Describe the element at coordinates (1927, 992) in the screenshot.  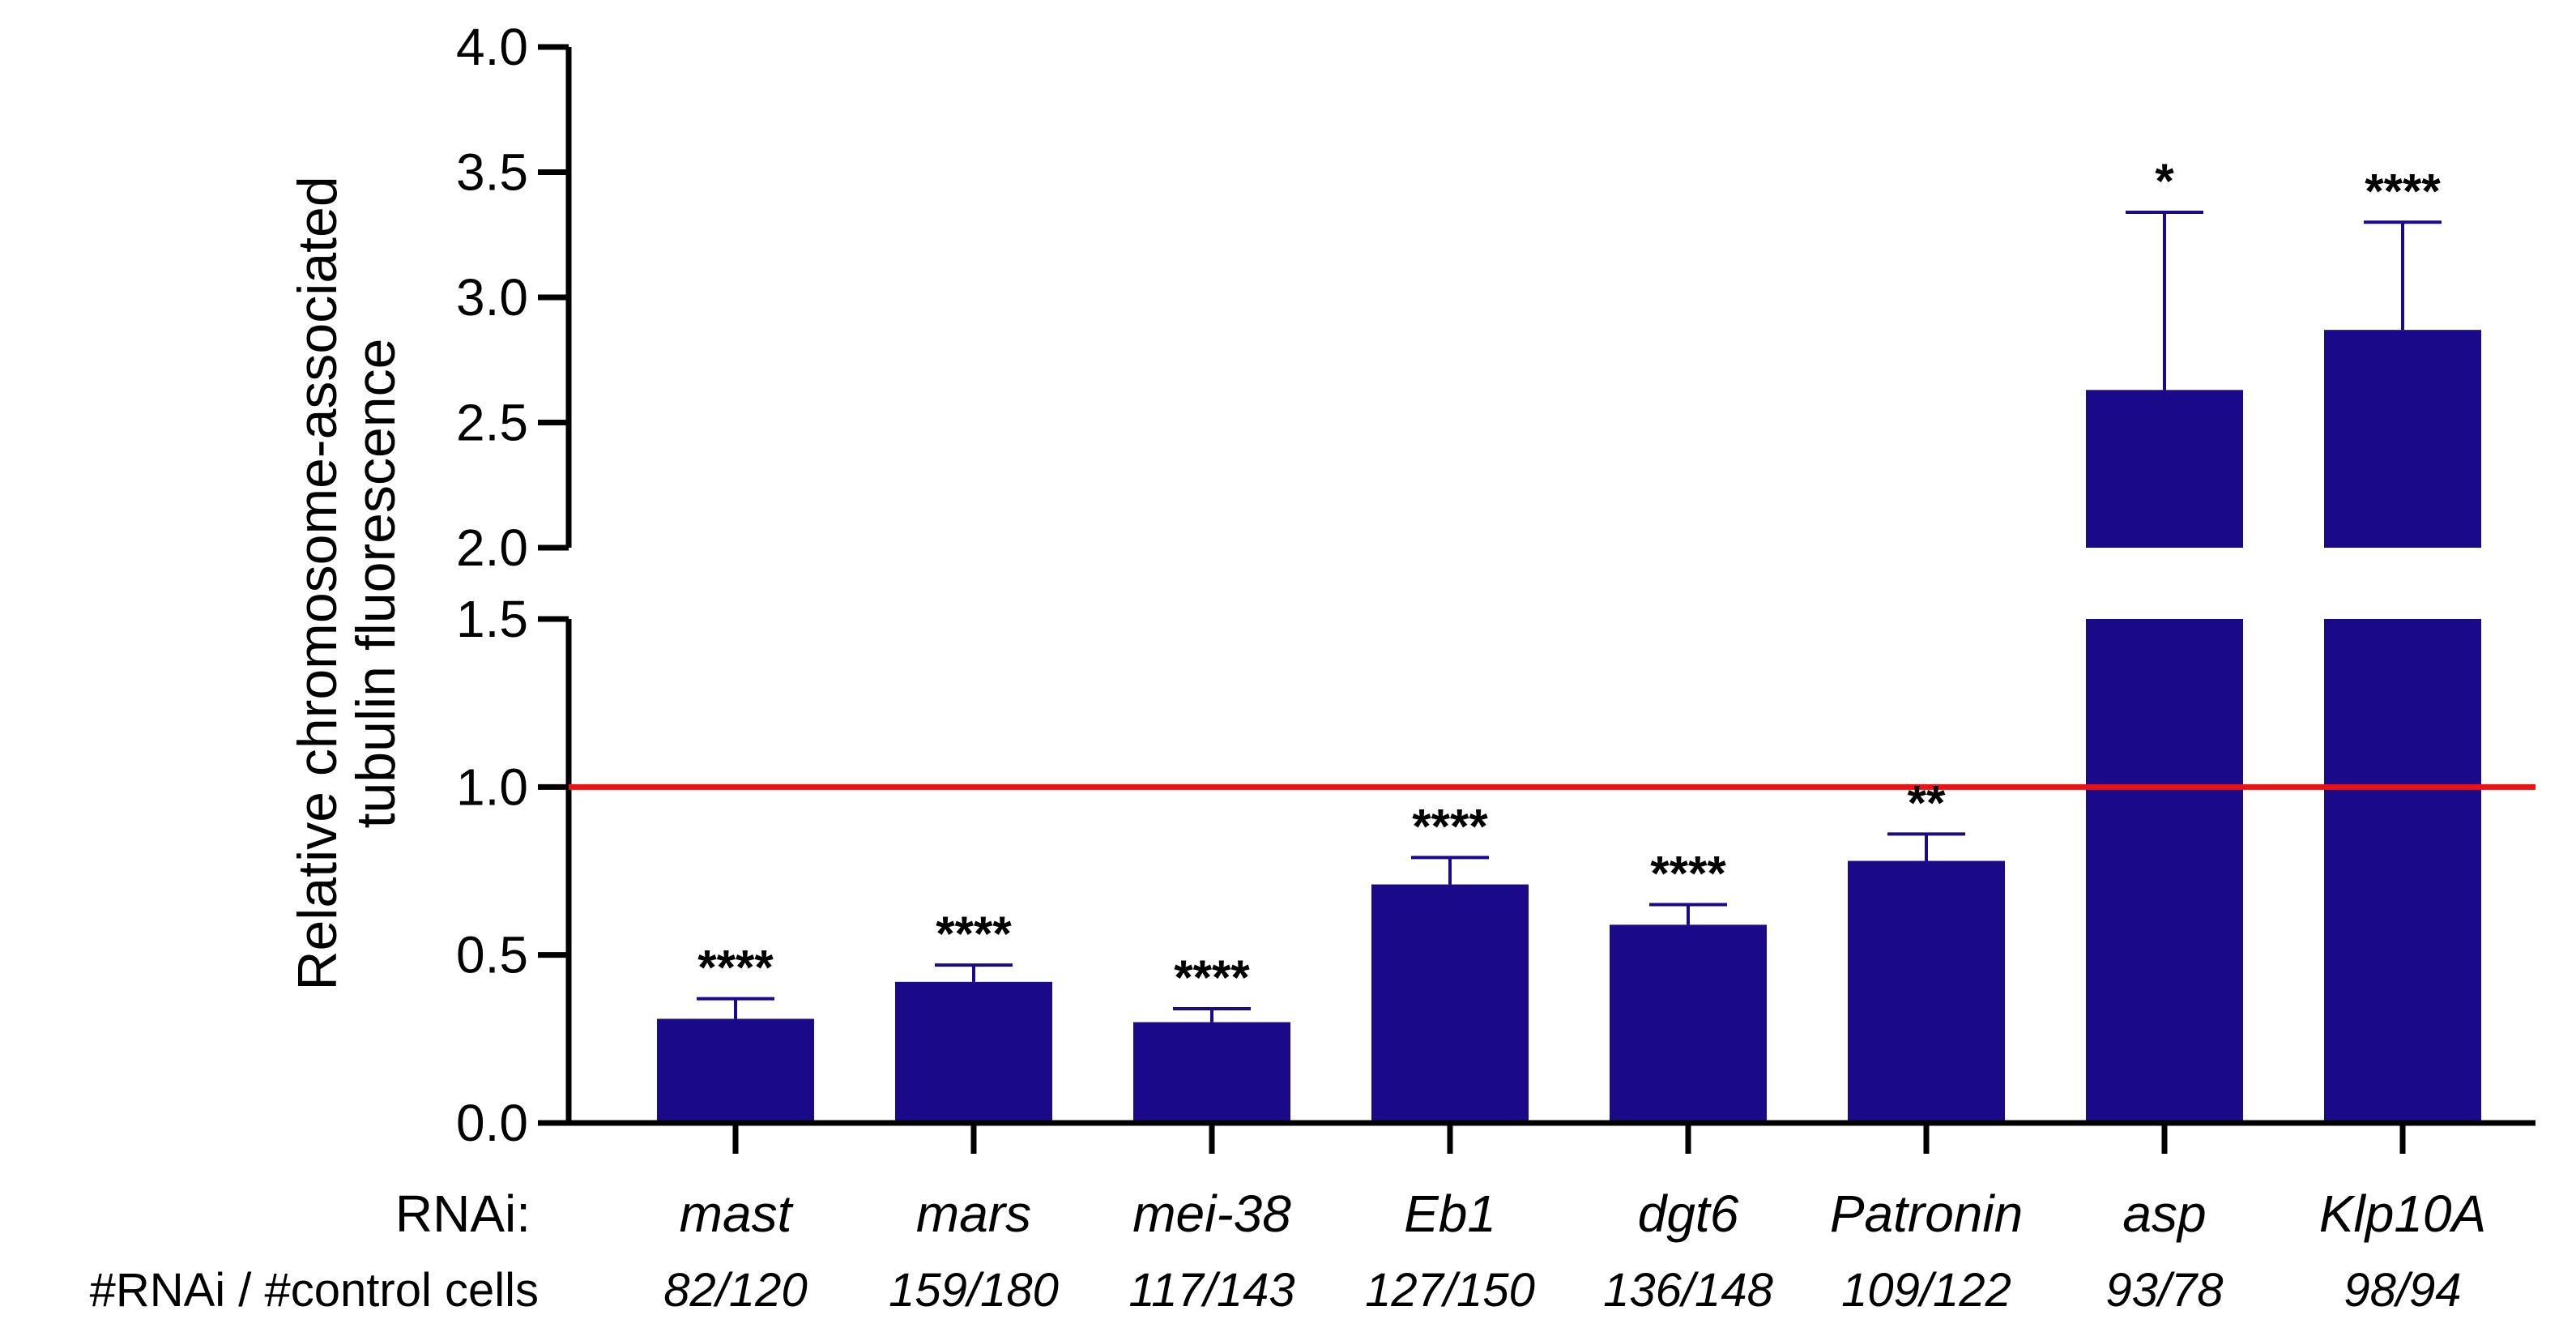
I see `bar-Patronin` at that location.